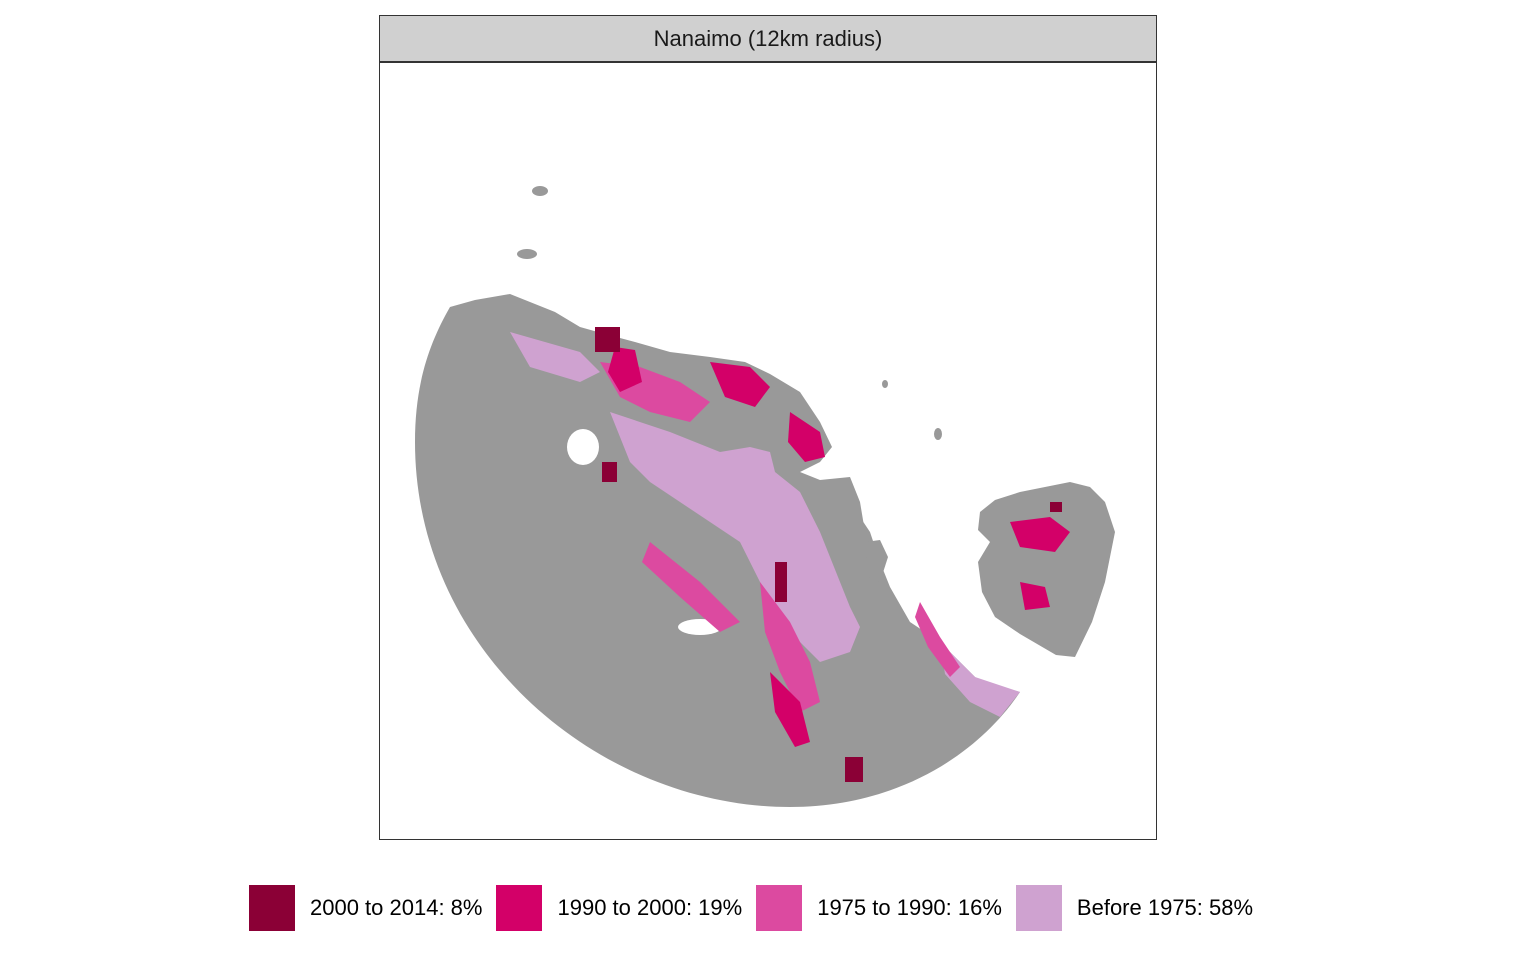 The width and height of the screenshot is (1536, 960). I want to click on development-2000-2014, so click(828, 554).